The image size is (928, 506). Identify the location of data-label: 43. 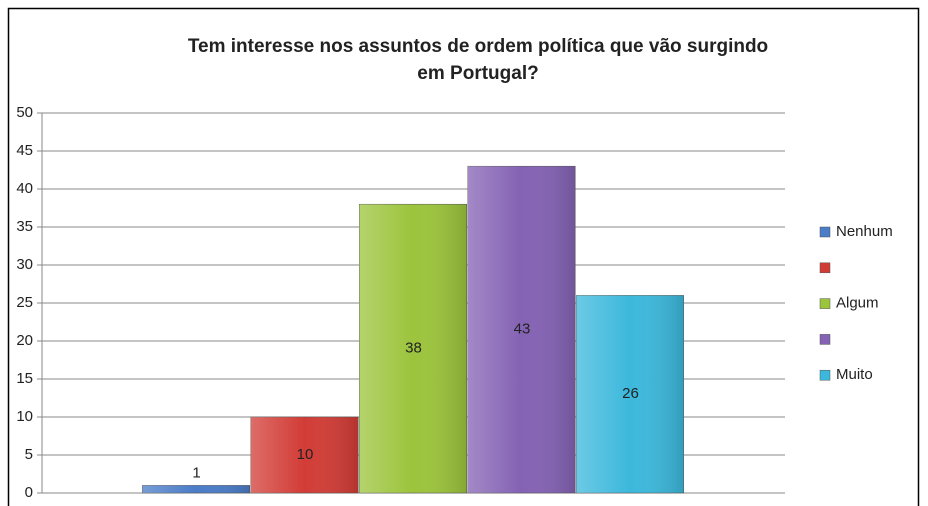
(522, 329).